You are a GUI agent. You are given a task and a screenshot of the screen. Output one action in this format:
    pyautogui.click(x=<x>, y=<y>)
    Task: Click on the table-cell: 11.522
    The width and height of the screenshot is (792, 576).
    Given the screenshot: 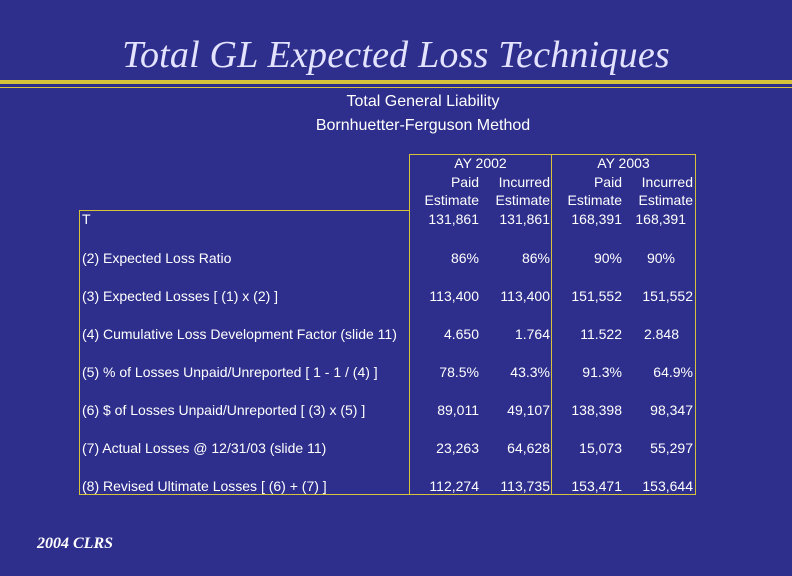 What is the action you would take?
    pyautogui.click(x=601, y=334)
    